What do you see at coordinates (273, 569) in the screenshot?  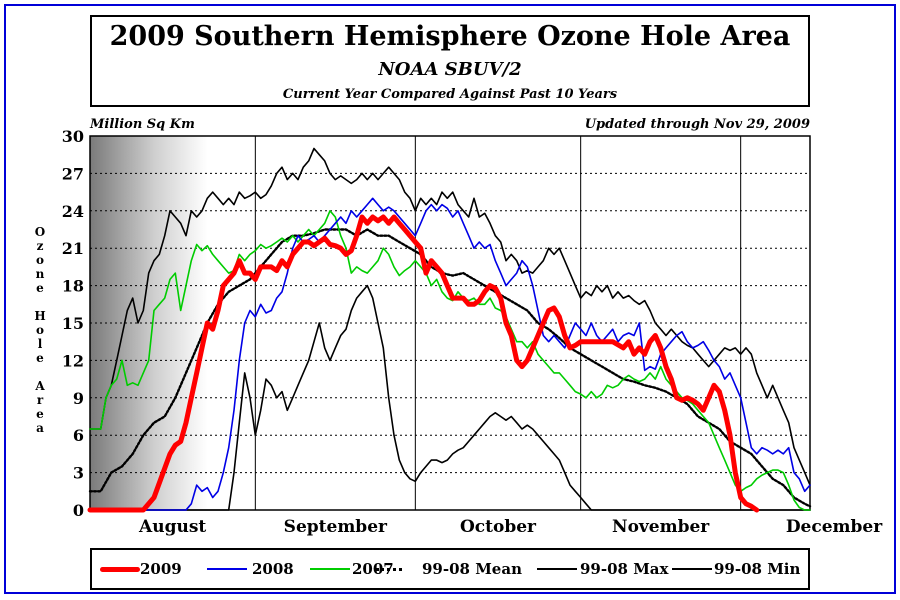 I see `legend-label: 2008` at bounding box center [273, 569].